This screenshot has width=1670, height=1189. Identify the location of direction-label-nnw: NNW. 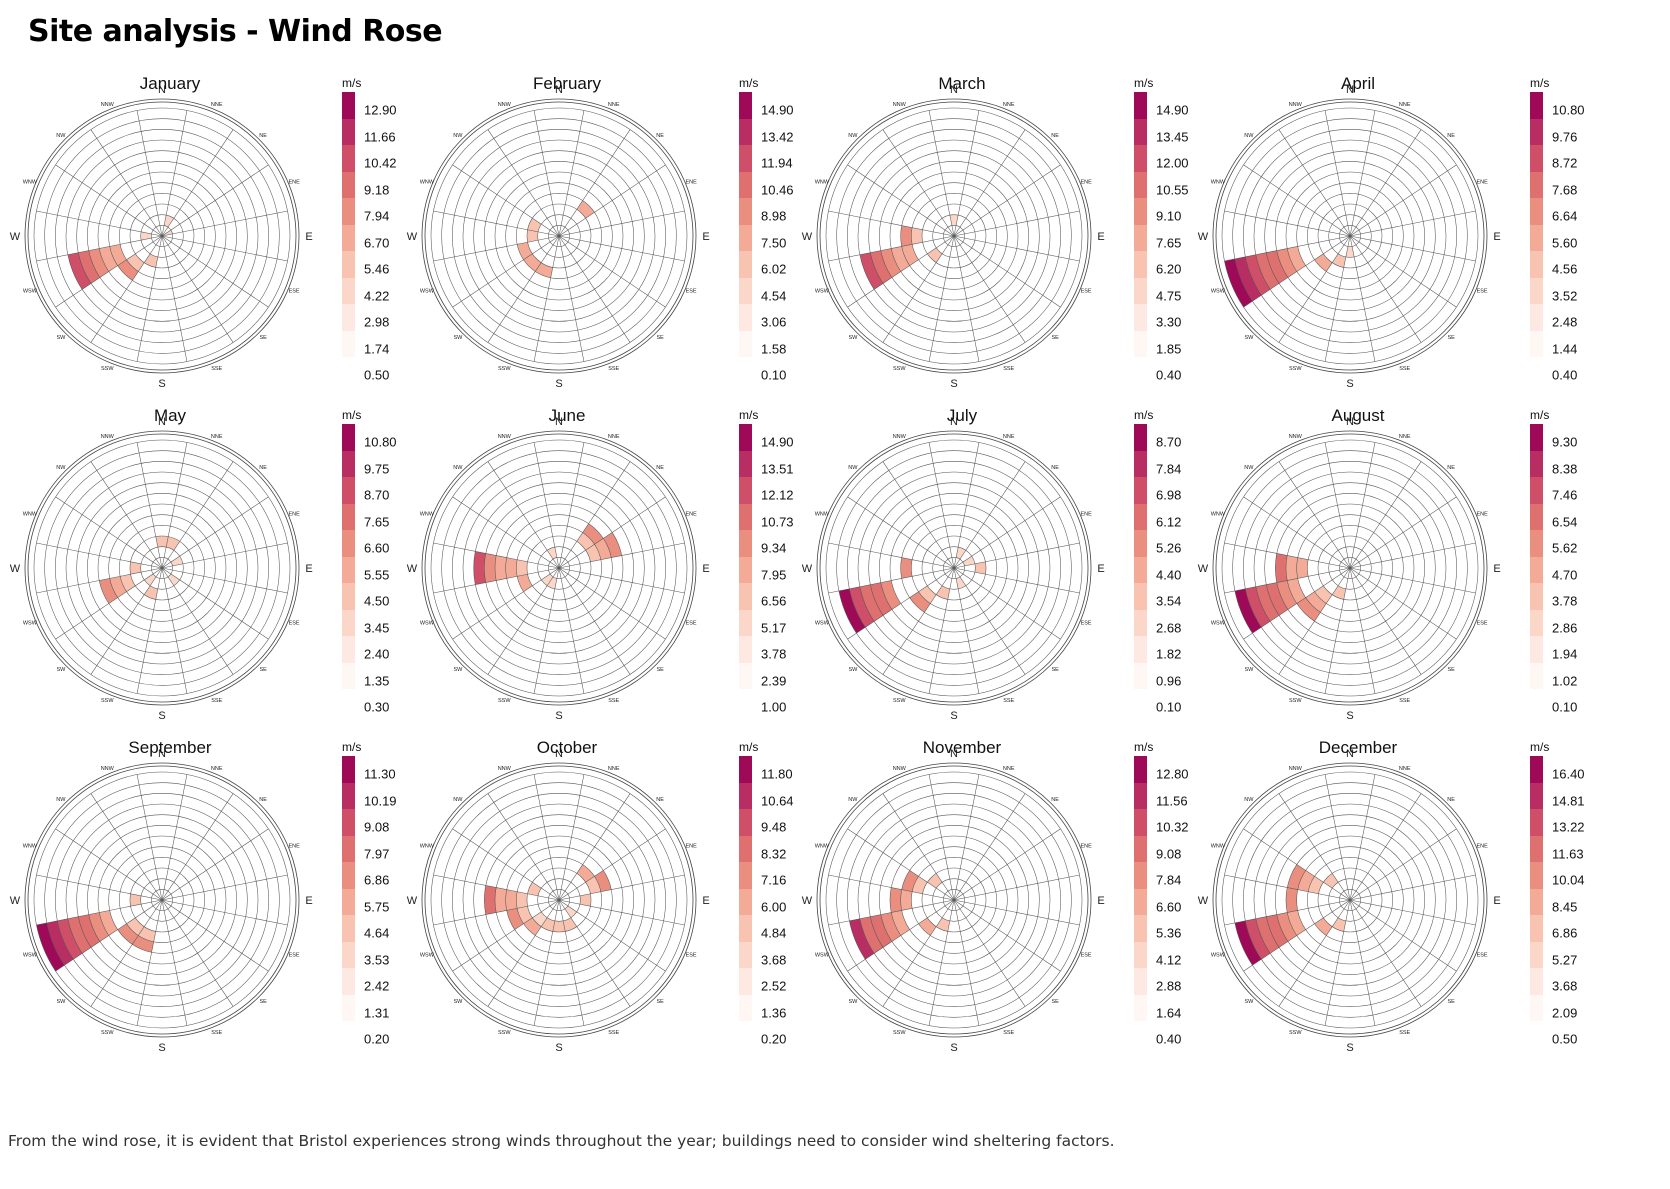
(900, 437).